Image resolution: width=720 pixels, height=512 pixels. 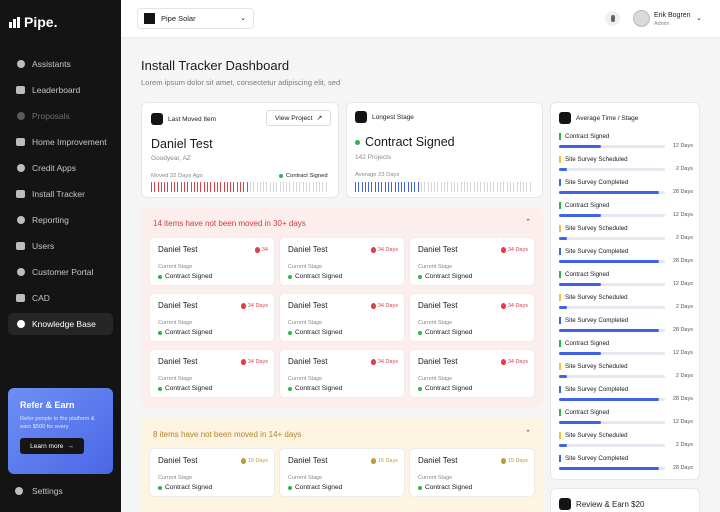 I want to click on days-badge: 34, so click(x=261, y=250).